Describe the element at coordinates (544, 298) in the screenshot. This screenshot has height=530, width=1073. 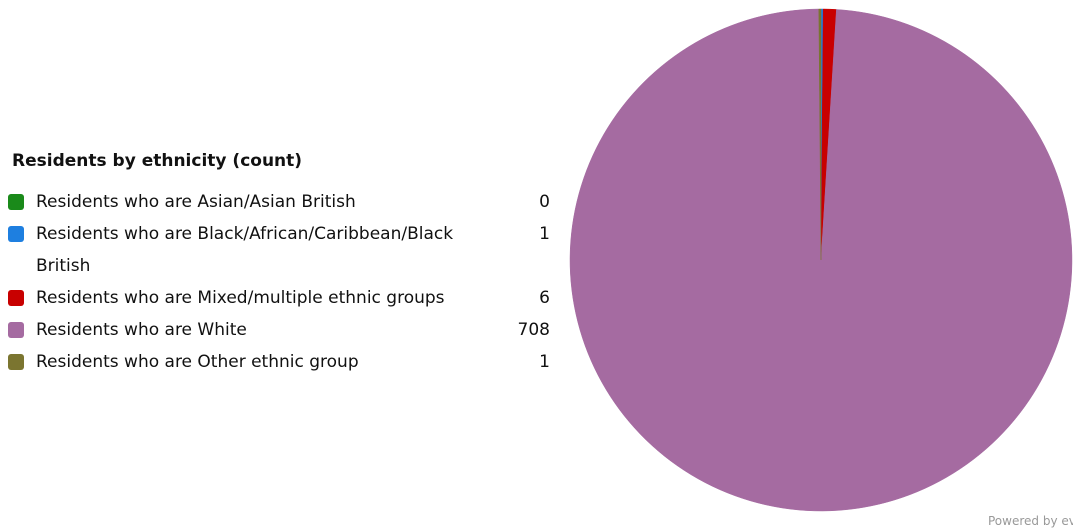
I see `legend-value: 6` at that location.